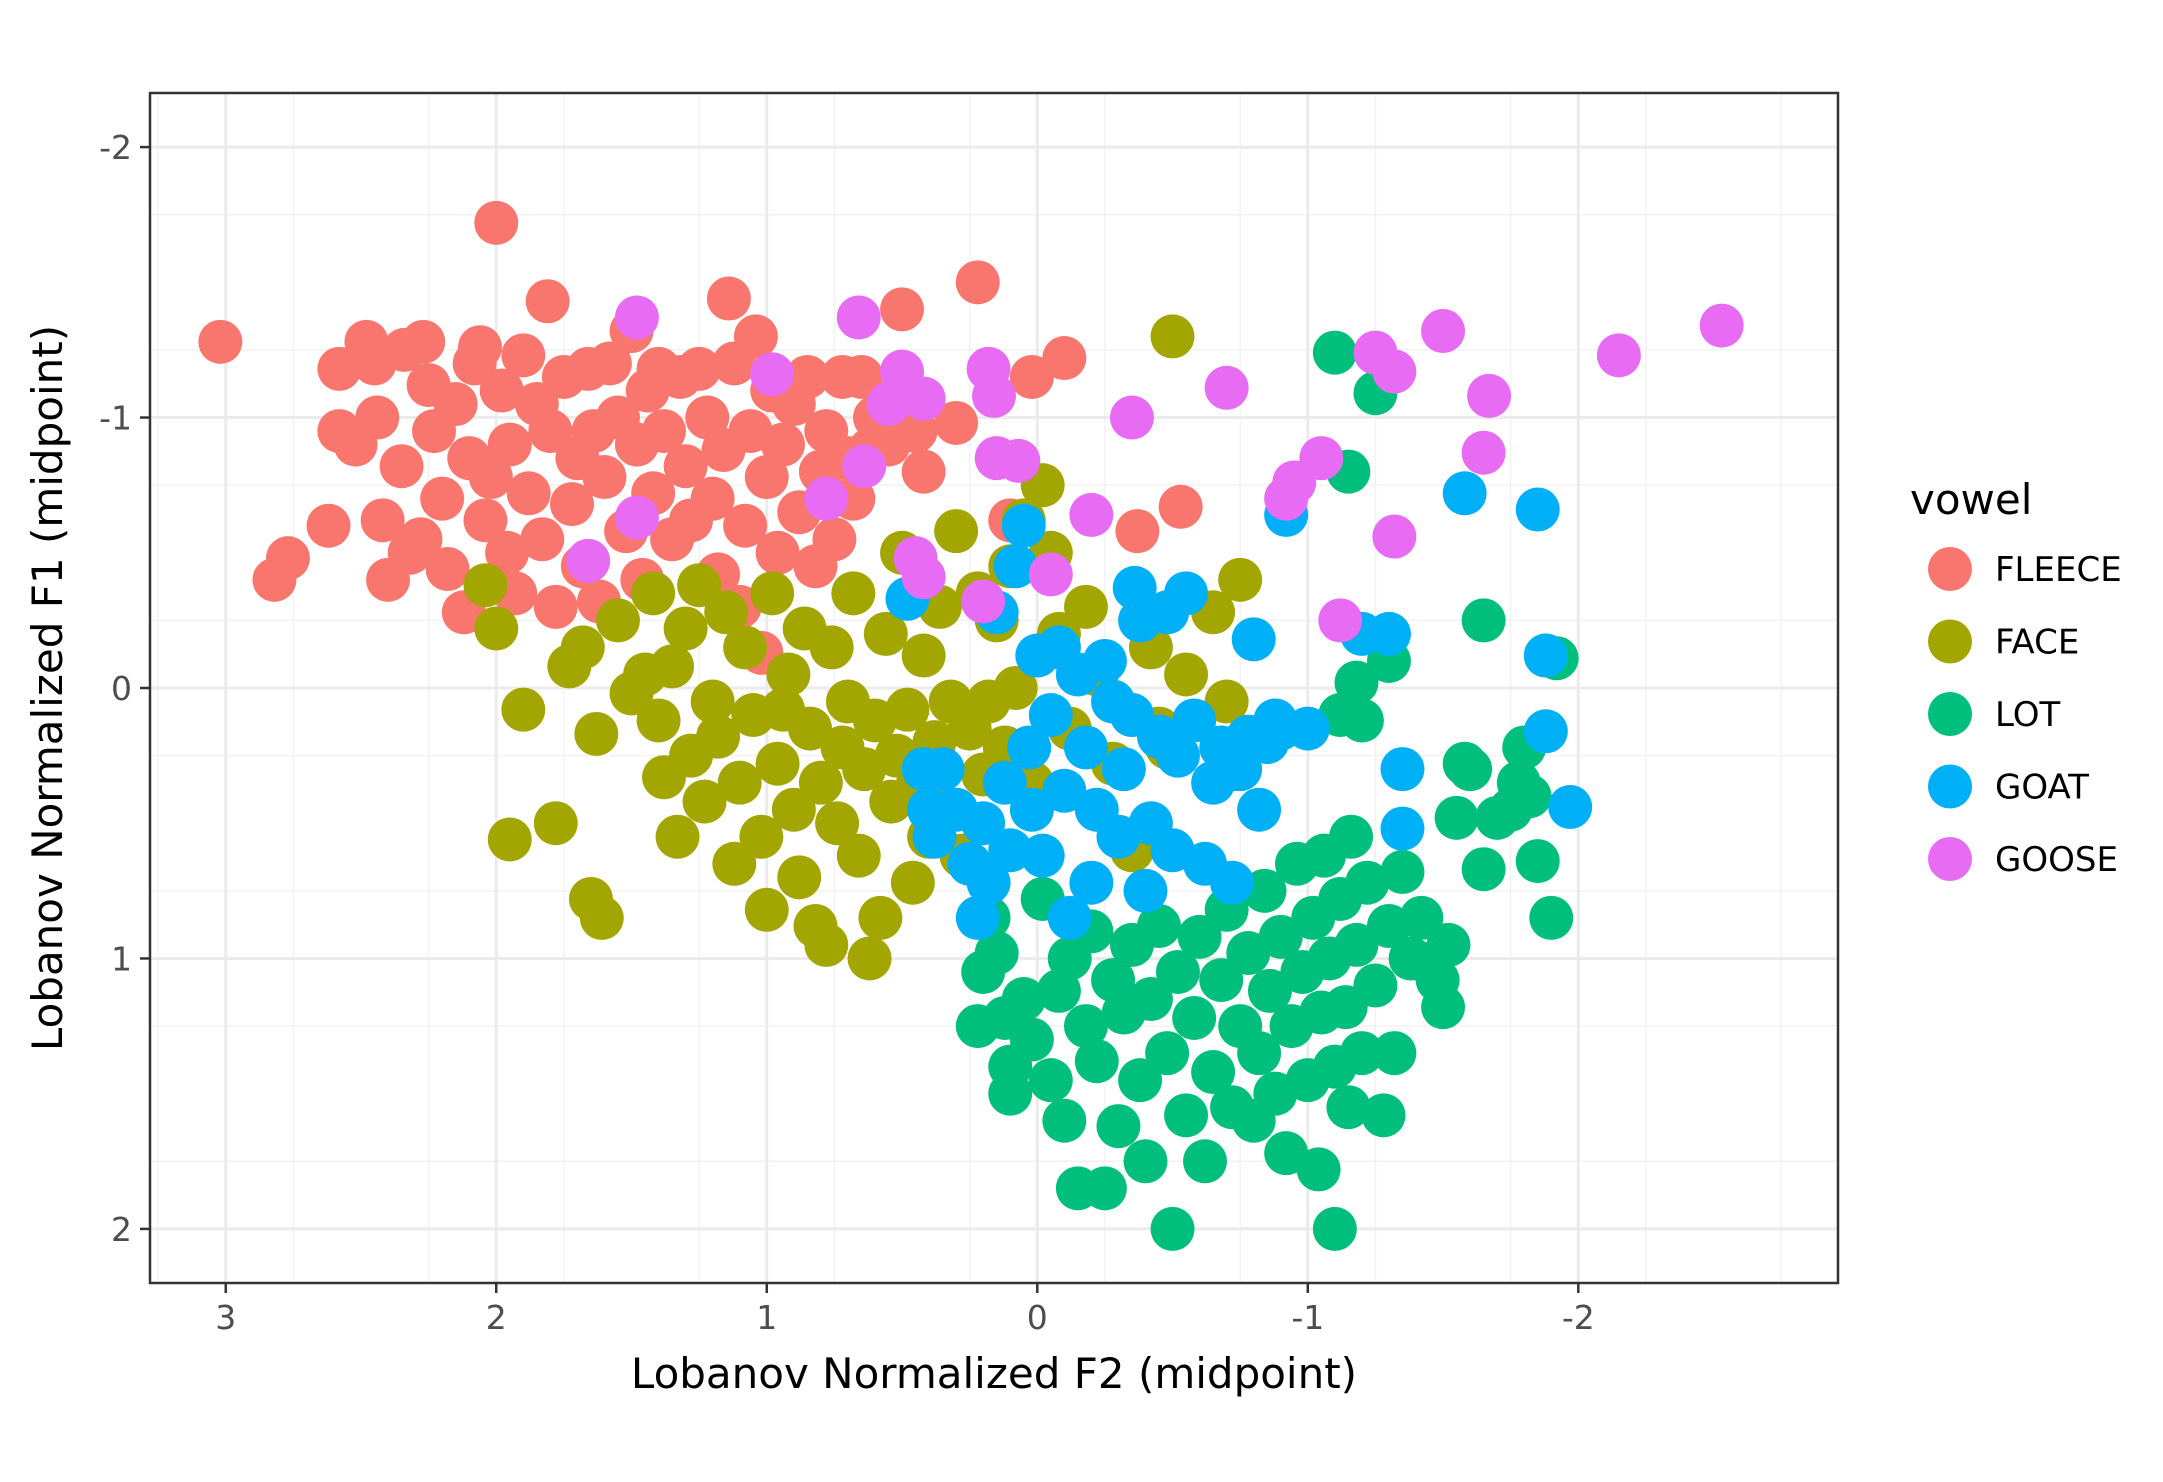  Describe the element at coordinates (1994, 714) in the screenshot. I see `legend-item-lot: LOT` at that location.